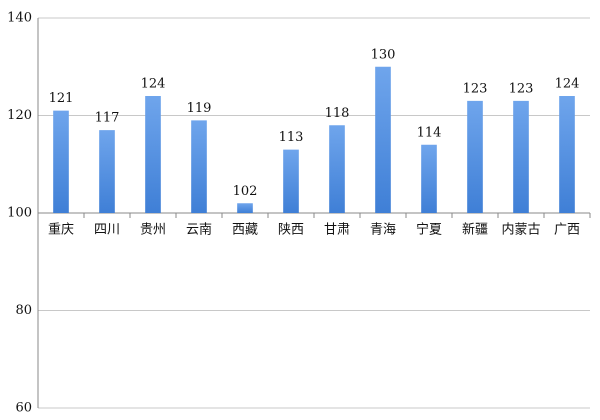  What do you see at coordinates (245, 191) in the screenshot?
I see `data-label: 102` at bounding box center [245, 191].